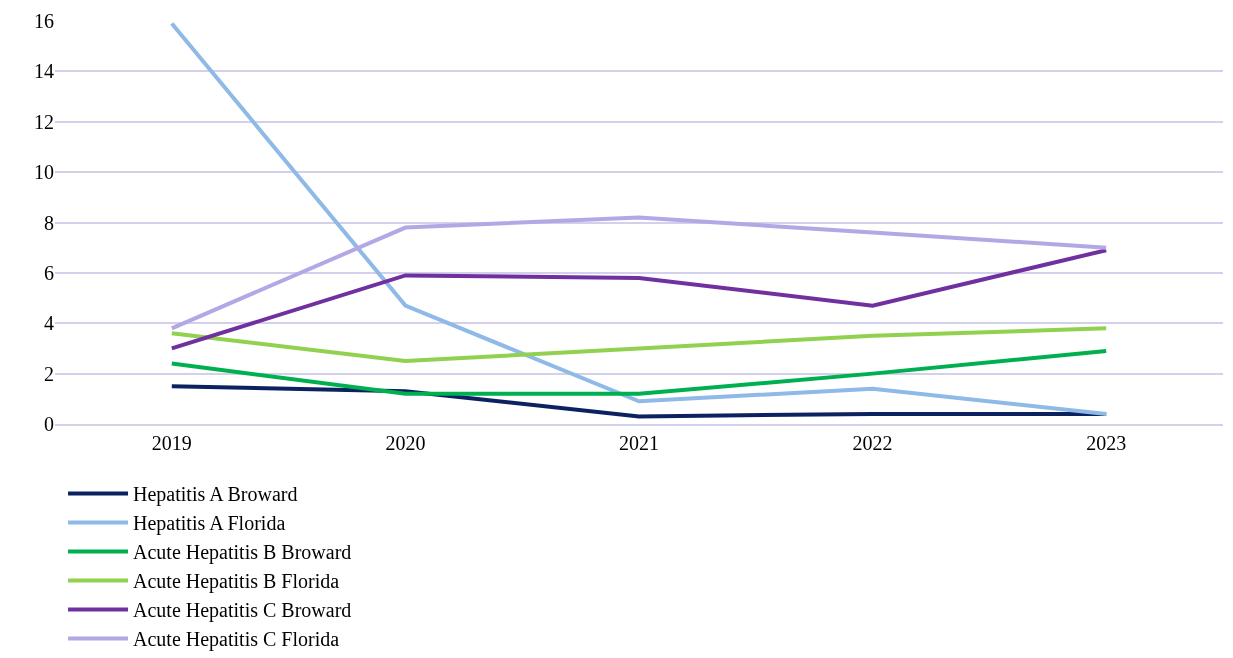  I want to click on x-tick-label: 2019, so click(171, 442).